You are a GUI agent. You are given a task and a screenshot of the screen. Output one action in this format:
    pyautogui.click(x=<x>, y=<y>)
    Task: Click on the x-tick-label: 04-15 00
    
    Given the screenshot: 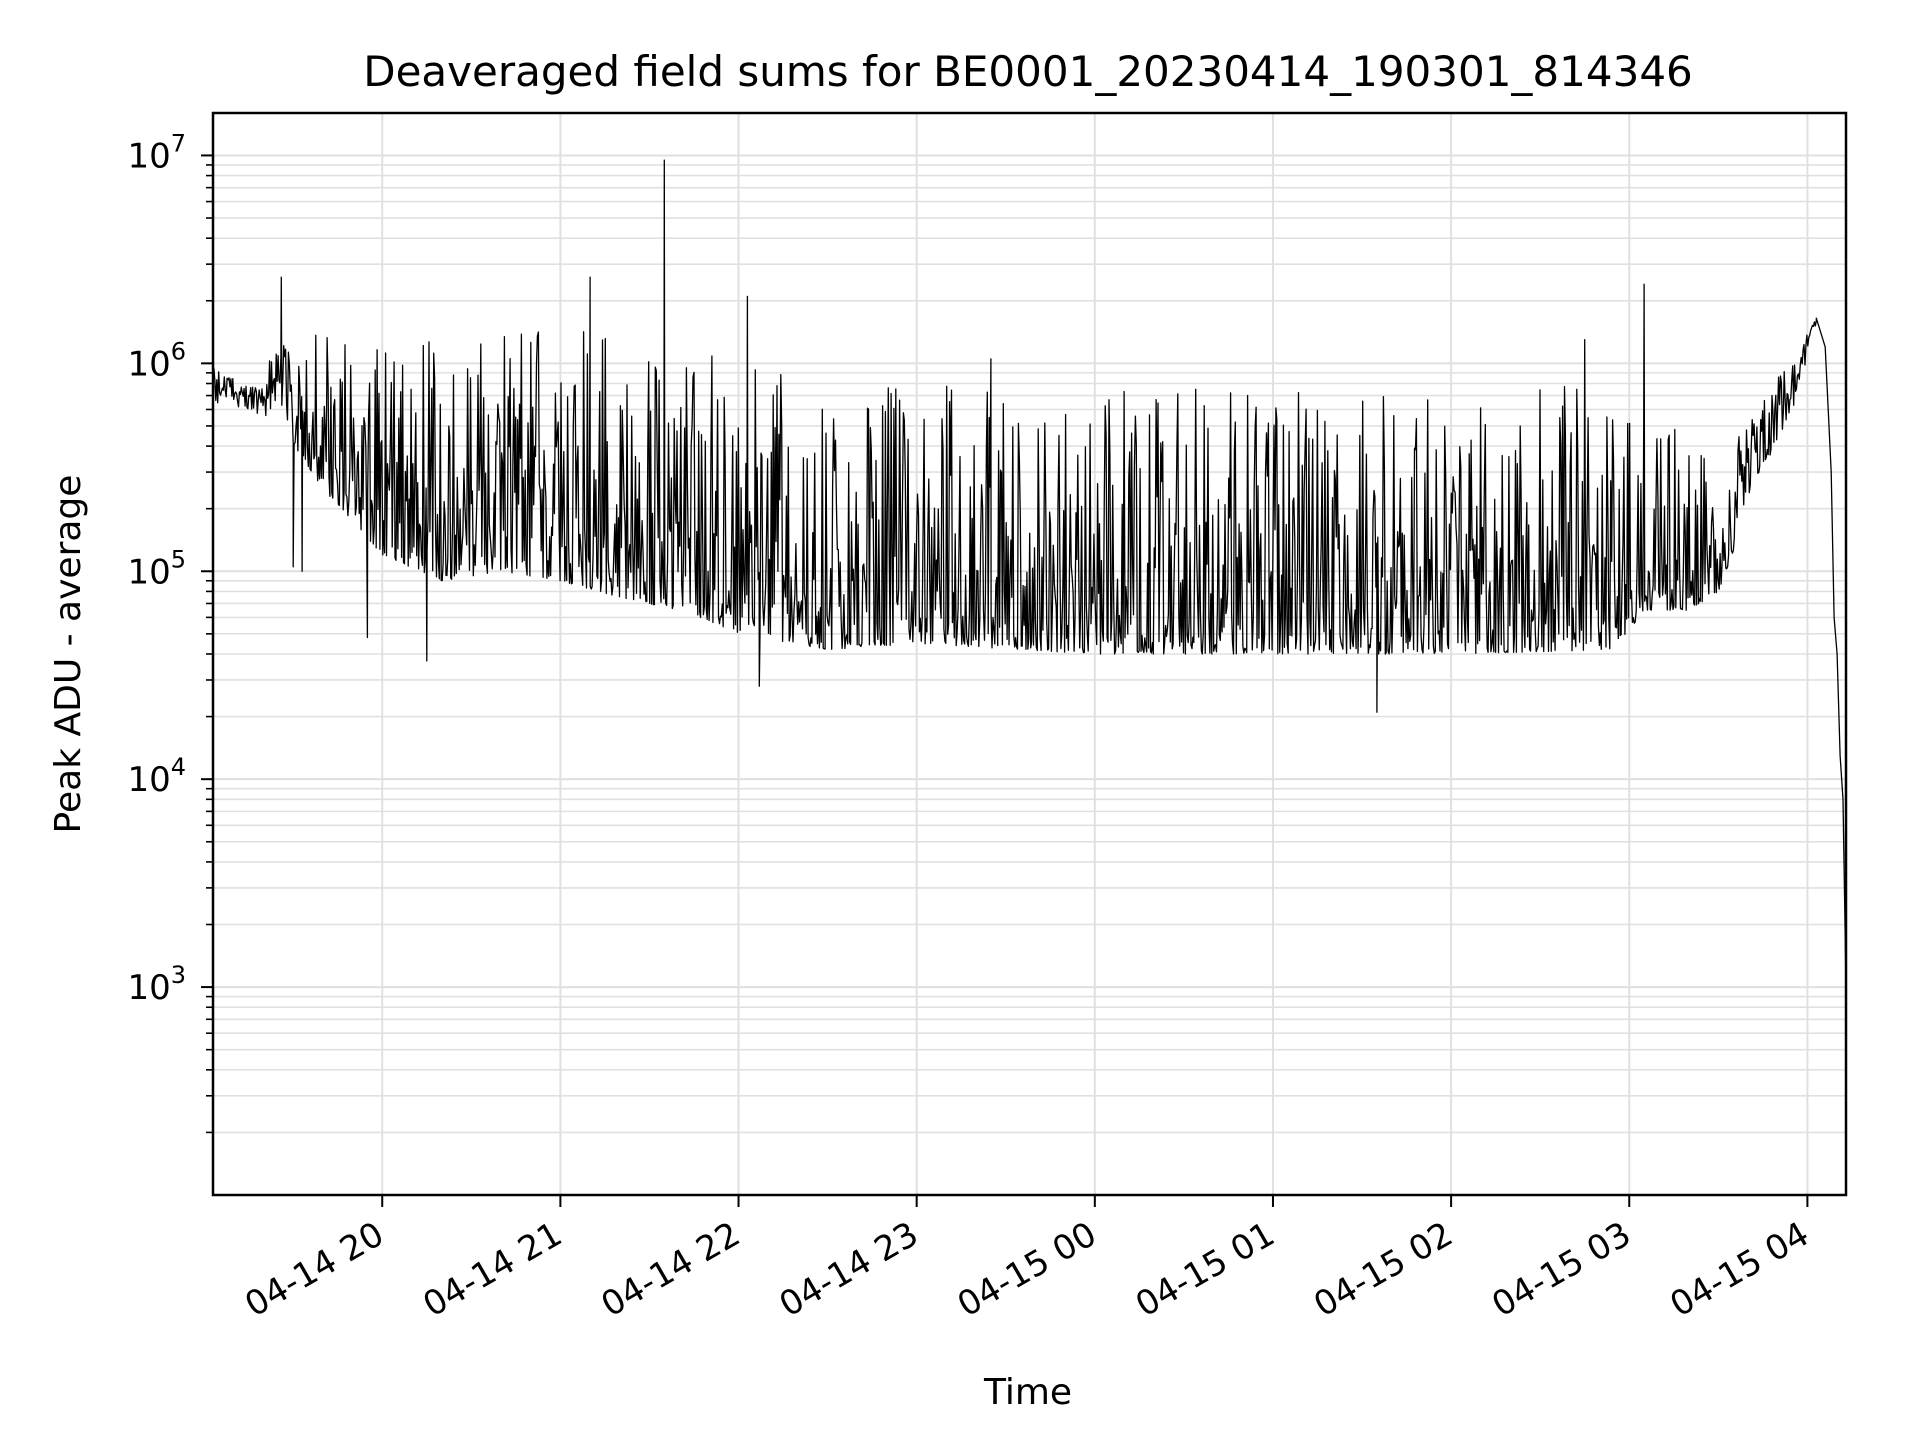 What is the action you would take?
    pyautogui.click(x=1027, y=1269)
    